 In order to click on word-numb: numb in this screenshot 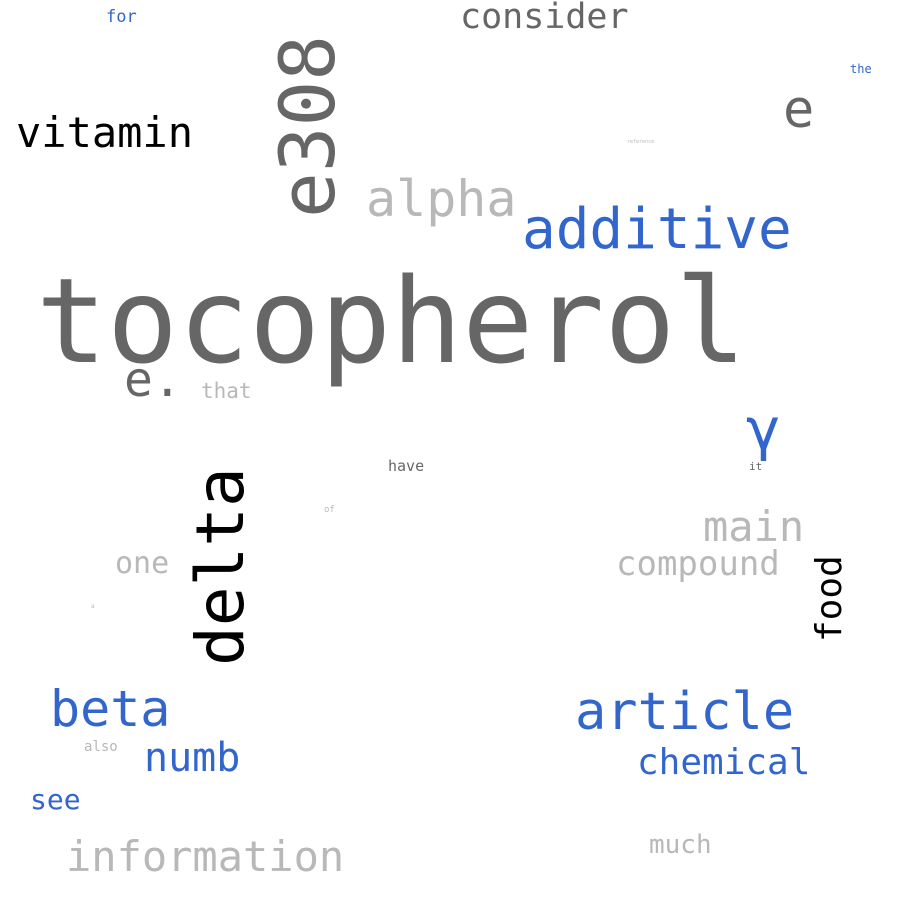, I will do `click(192, 758)`.